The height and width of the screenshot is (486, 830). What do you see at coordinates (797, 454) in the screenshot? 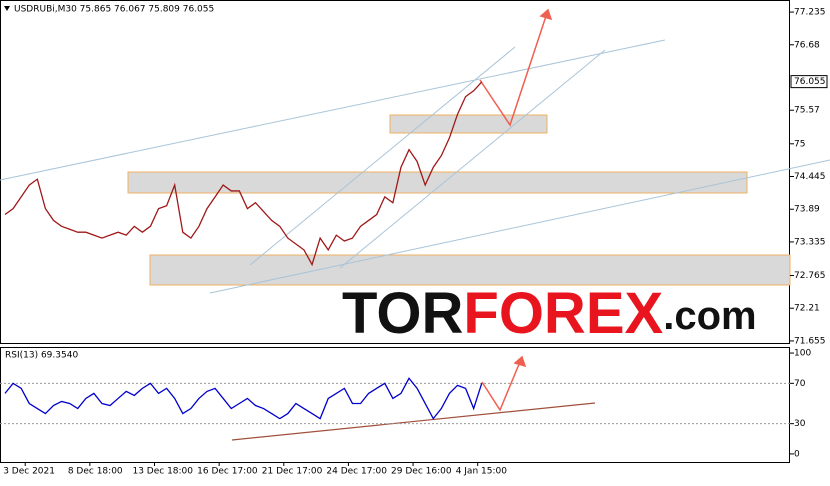
I see `y-tick-label: 0` at bounding box center [797, 454].